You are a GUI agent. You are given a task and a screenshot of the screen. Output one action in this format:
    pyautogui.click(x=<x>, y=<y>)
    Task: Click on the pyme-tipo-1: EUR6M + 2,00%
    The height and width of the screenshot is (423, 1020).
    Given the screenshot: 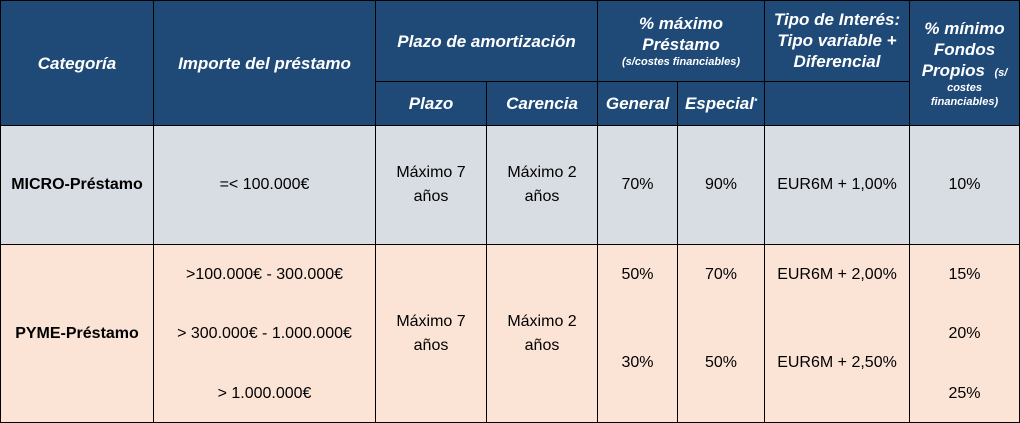 What is the action you would take?
    pyautogui.click(x=837, y=274)
    